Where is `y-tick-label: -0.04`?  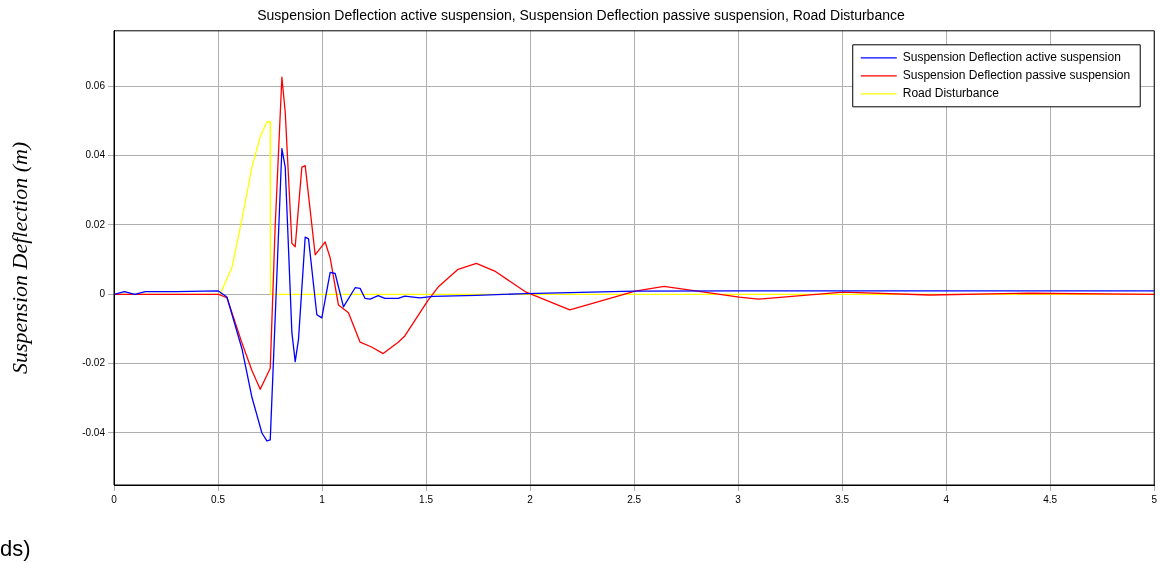 y-tick-label: -0.04 is located at coordinates (94, 432).